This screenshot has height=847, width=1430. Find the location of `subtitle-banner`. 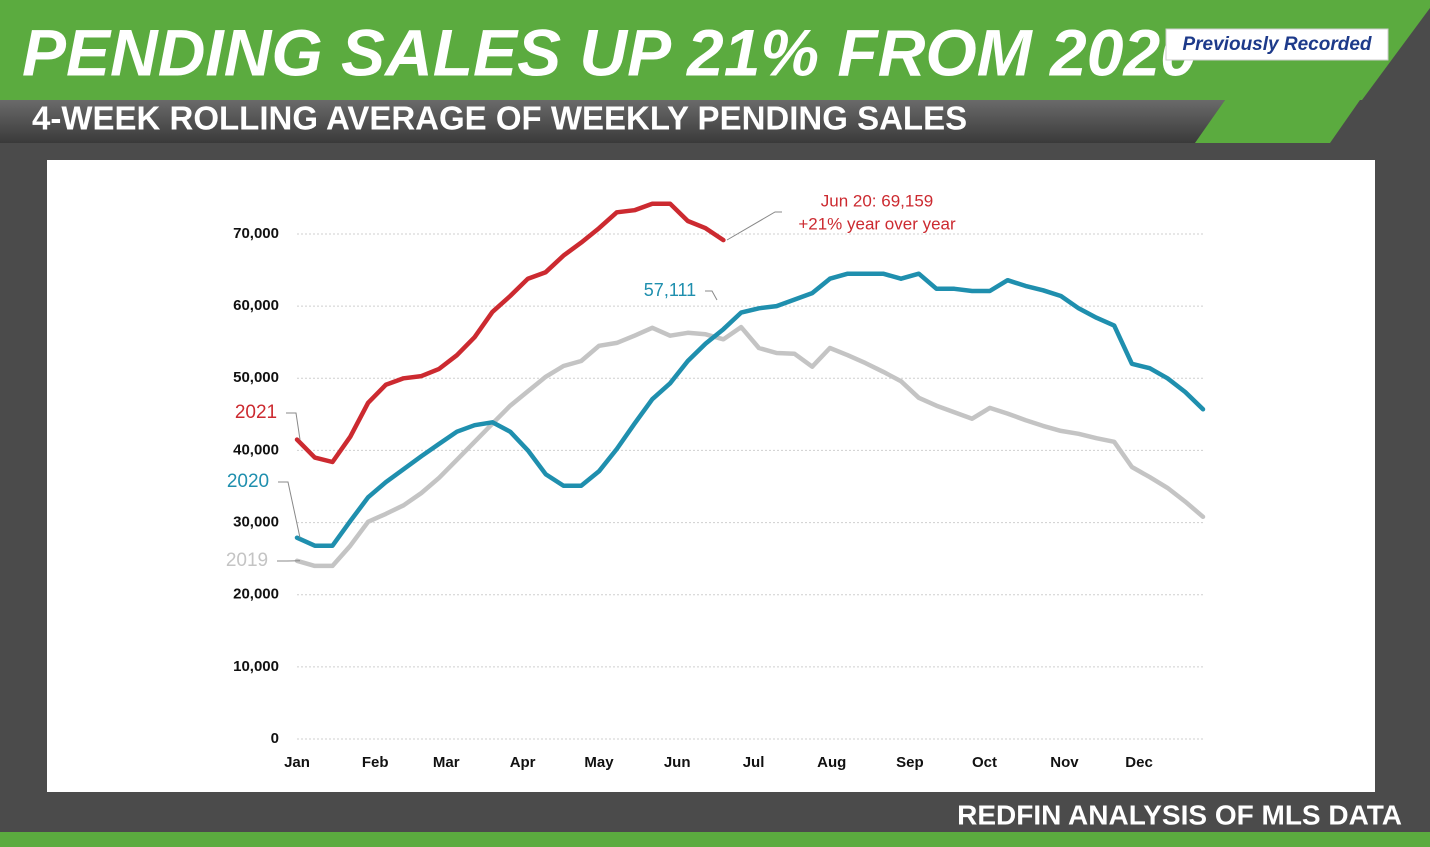

subtitle-banner is located at coordinates (612, 121).